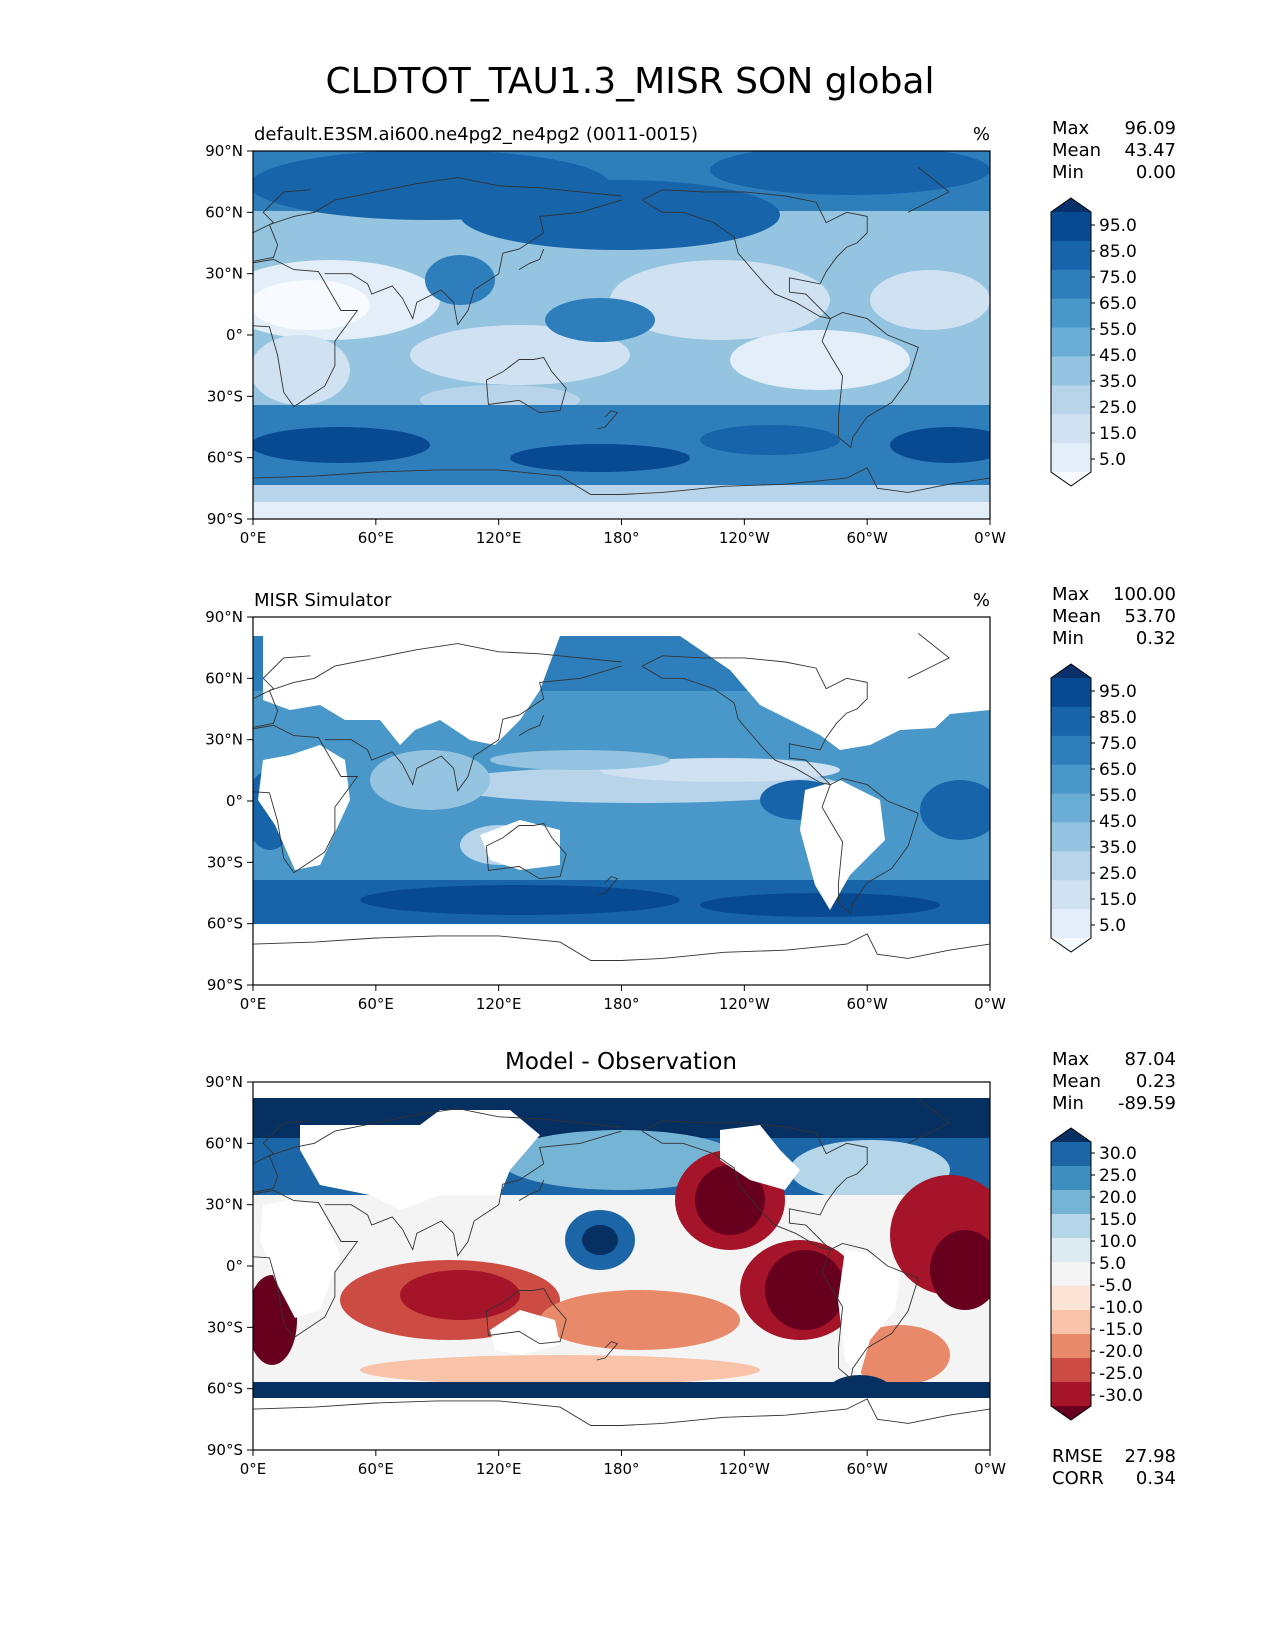  What do you see at coordinates (376, 1469) in the screenshot?
I see `x-tick-label: 60°E` at bounding box center [376, 1469].